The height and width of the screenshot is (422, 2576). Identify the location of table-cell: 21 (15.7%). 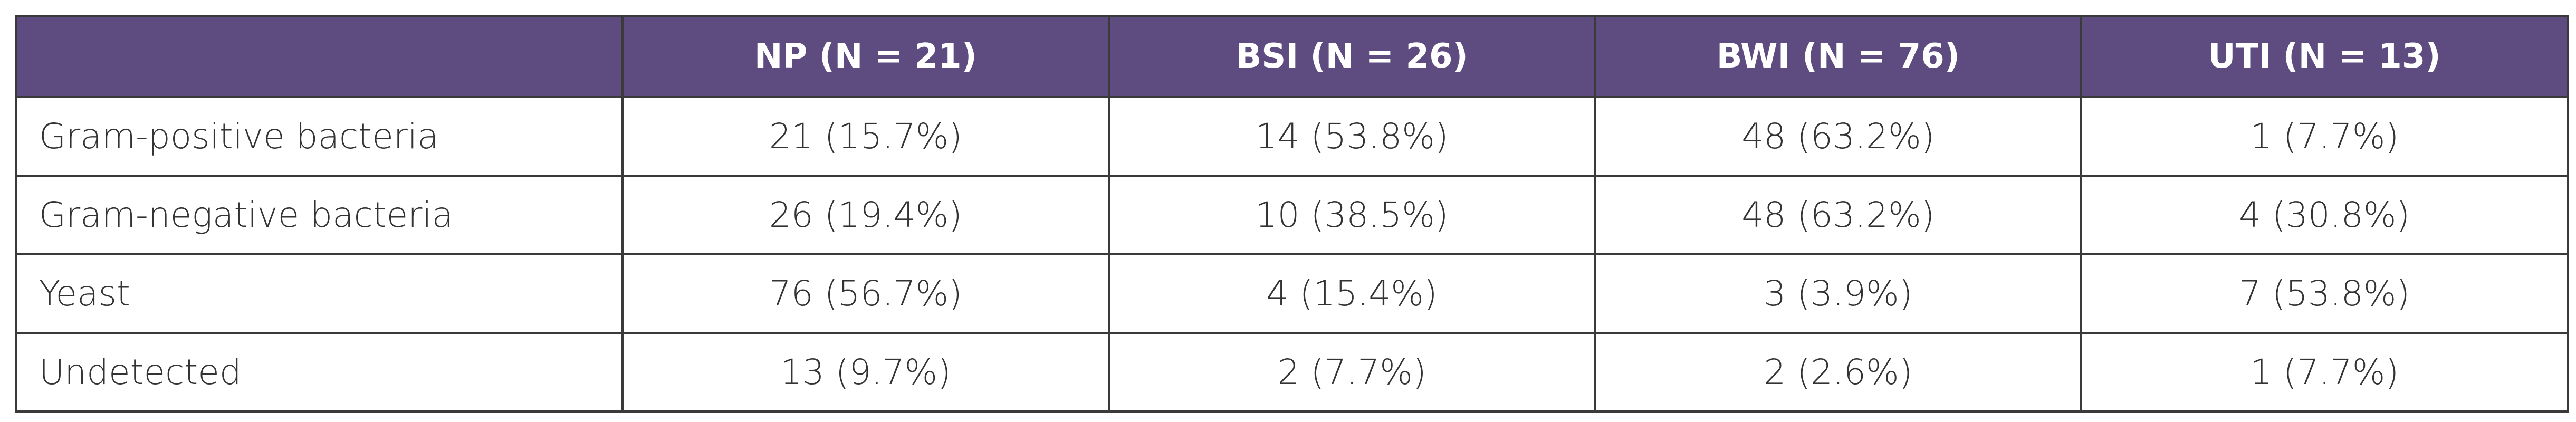
(865, 136).